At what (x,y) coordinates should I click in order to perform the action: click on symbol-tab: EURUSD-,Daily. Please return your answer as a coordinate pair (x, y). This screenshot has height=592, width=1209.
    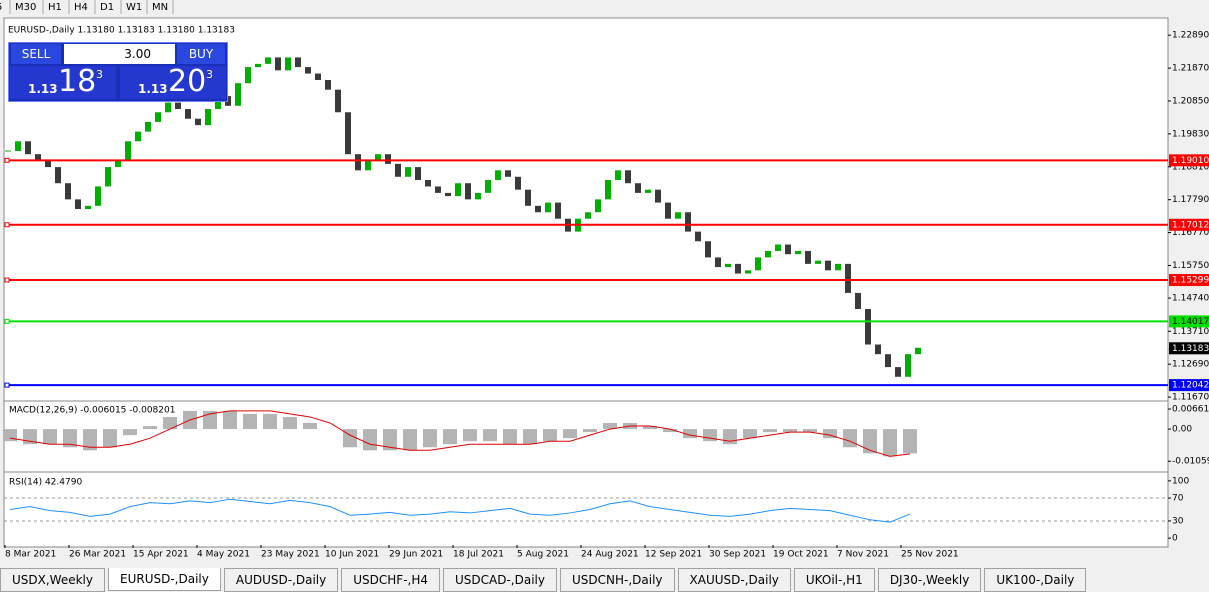
    Looking at the image, I should click on (164, 579).